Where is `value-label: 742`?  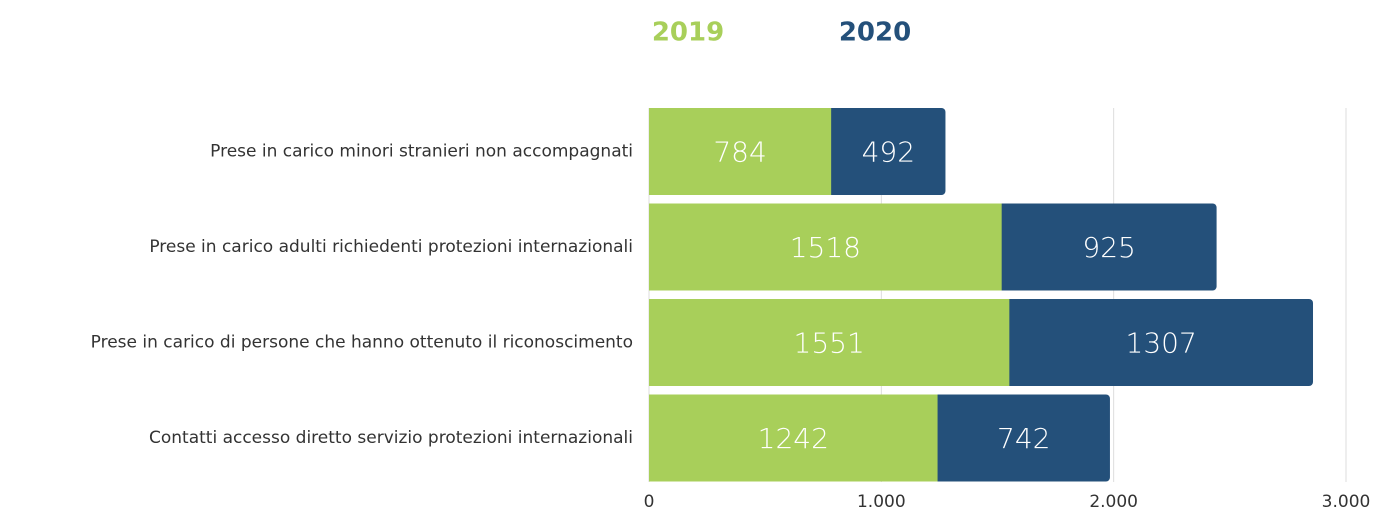 value-label: 742 is located at coordinates (1023, 438).